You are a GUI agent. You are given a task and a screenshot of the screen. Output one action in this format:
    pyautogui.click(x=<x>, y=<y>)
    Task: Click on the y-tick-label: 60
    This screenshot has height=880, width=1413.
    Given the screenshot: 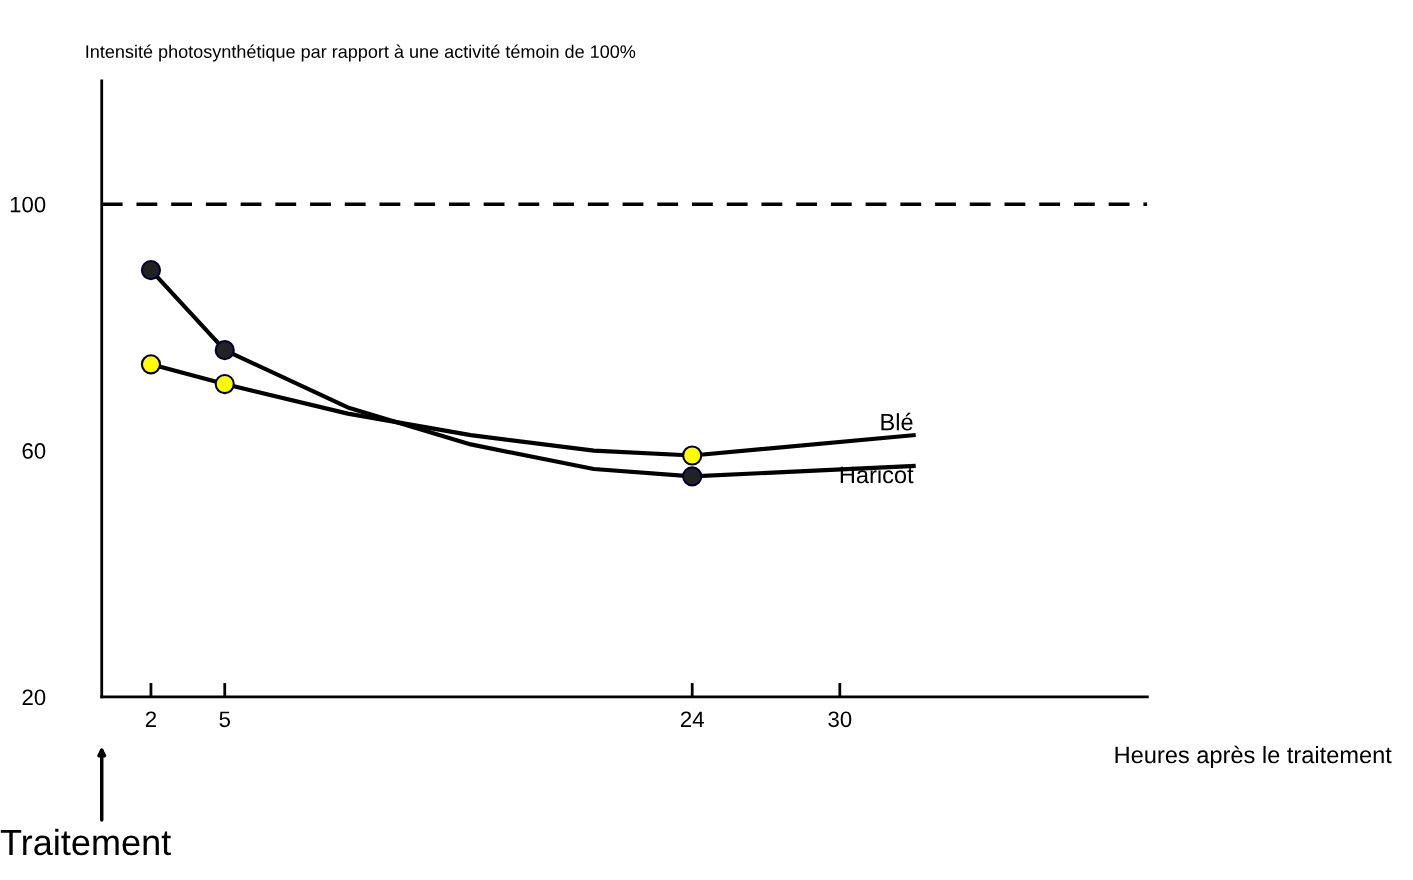 What is the action you would take?
    pyautogui.click(x=34, y=451)
    